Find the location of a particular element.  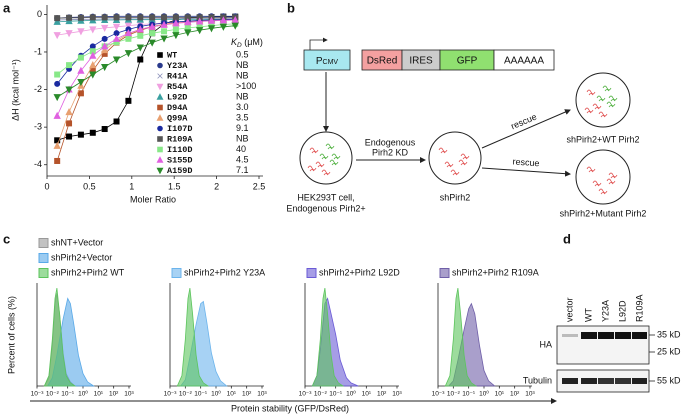

cell is located at coordinates (455, 158).